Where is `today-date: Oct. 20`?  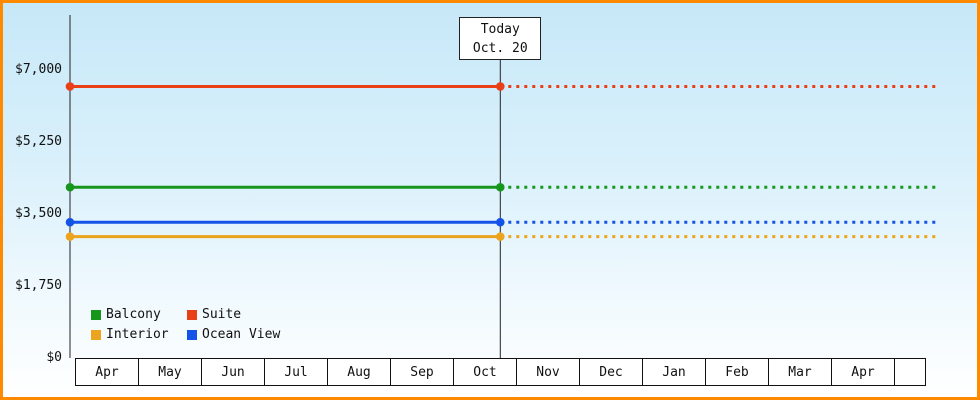
today-date: Oct. 20 is located at coordinates (500, 48).